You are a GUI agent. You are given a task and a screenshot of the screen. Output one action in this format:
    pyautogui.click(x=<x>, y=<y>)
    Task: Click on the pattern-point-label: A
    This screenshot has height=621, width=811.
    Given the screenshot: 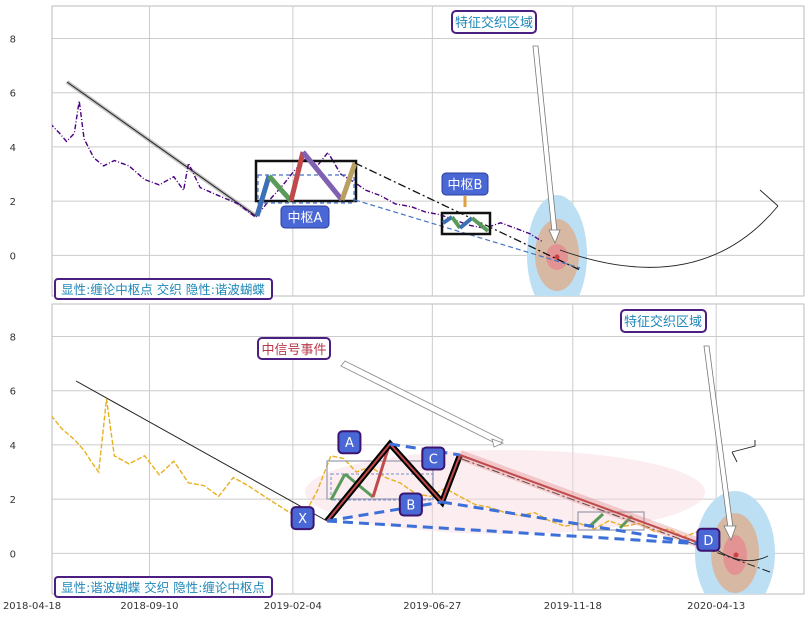 What is the action you would take?
    pyautogui.click(x=349, y=443)
    